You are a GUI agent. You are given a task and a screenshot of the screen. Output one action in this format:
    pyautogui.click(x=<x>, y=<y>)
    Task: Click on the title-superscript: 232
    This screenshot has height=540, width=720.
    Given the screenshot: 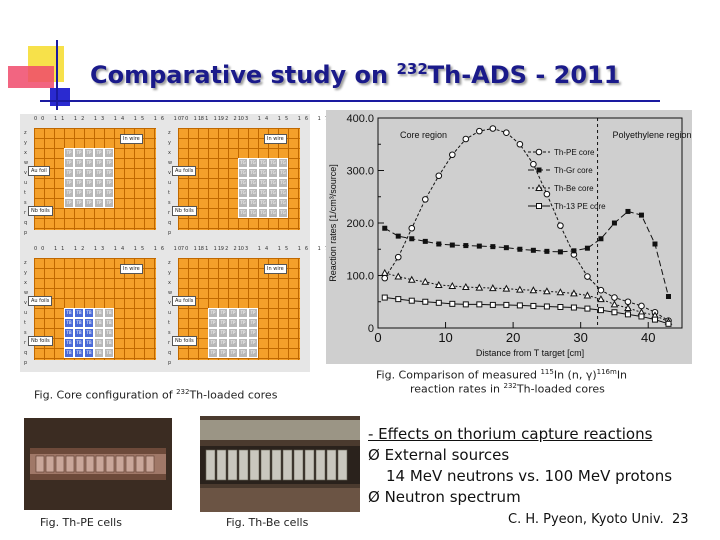 What is the action you would take?
    pyautogui.click(x=412, y=69)
    